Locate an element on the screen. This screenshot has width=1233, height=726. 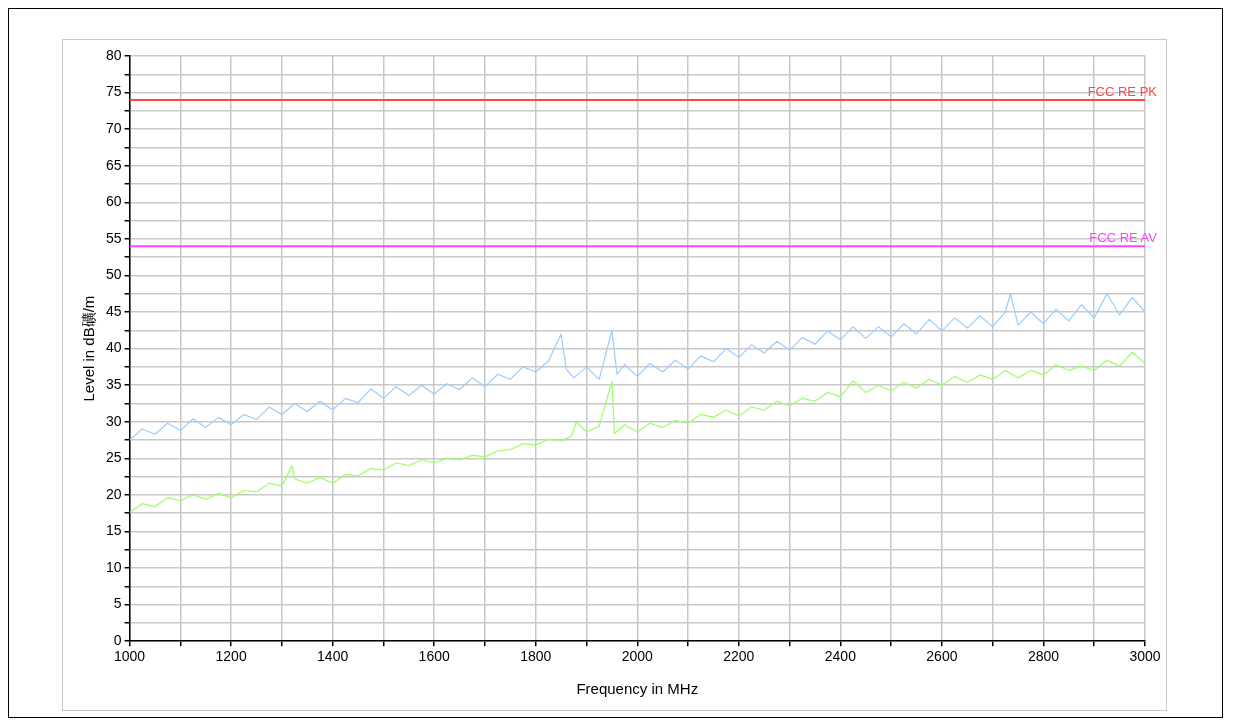
y-tick-label: 55 is located at coordinates (113, 237).